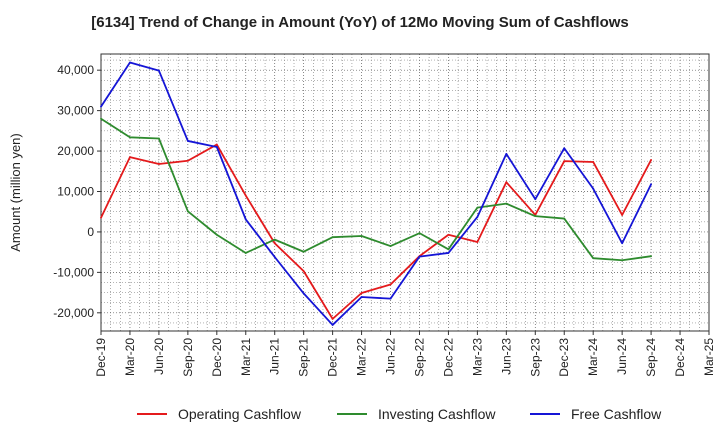 This screenshot has width=720, height=440. Describe the element at coordinates (73, 313) in the screenshot. I see `y-tick-label: -20,000` at that location.